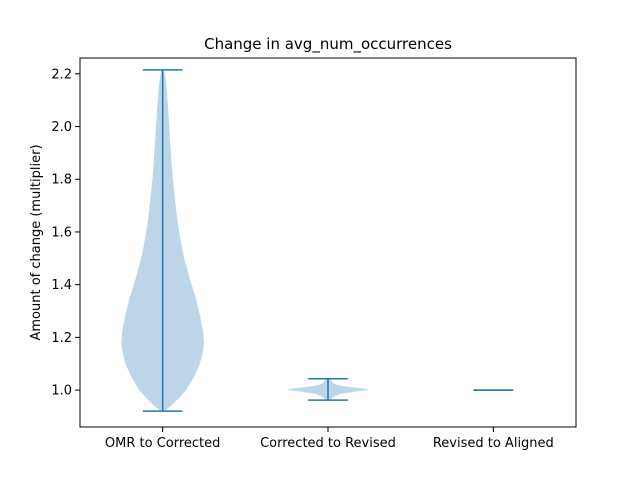  Describe the element at coordinates (61, 232) in the screenshot. I see `y-tick-label: 1.6` at that location.